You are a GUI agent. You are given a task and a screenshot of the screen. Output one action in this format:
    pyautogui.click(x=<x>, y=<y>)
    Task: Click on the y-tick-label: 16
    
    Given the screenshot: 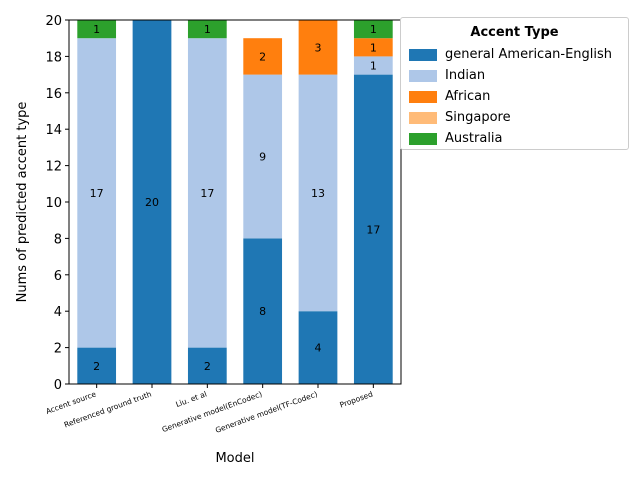 What is the action you would take?
    pyautogui.click(x=53, y=94)
    